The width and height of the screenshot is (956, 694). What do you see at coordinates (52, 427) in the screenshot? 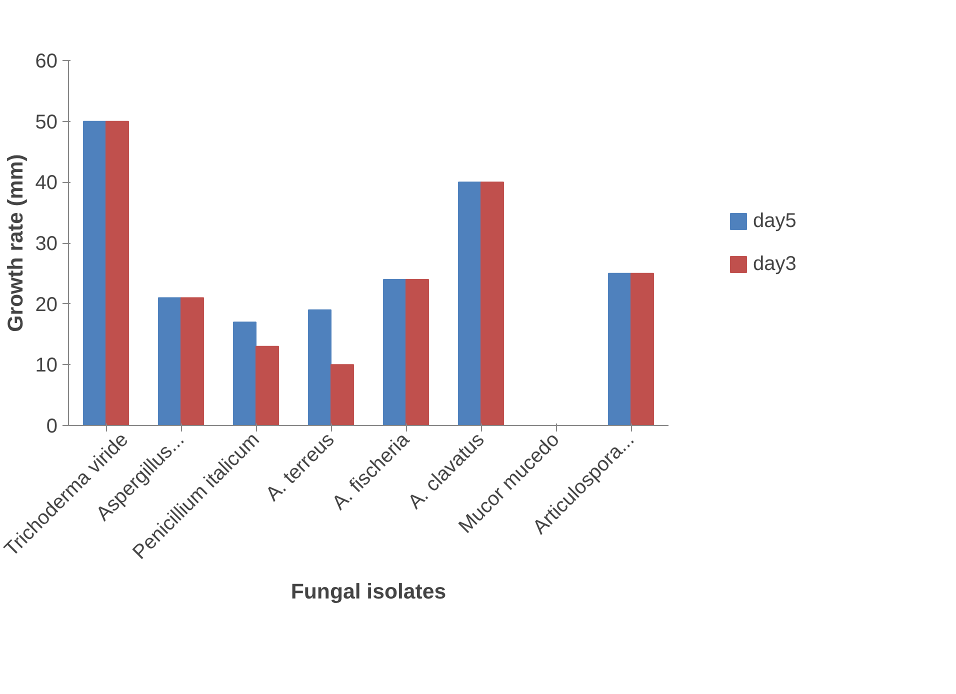
I see `y-tick-label: 0` at bounding box center [52, 427].